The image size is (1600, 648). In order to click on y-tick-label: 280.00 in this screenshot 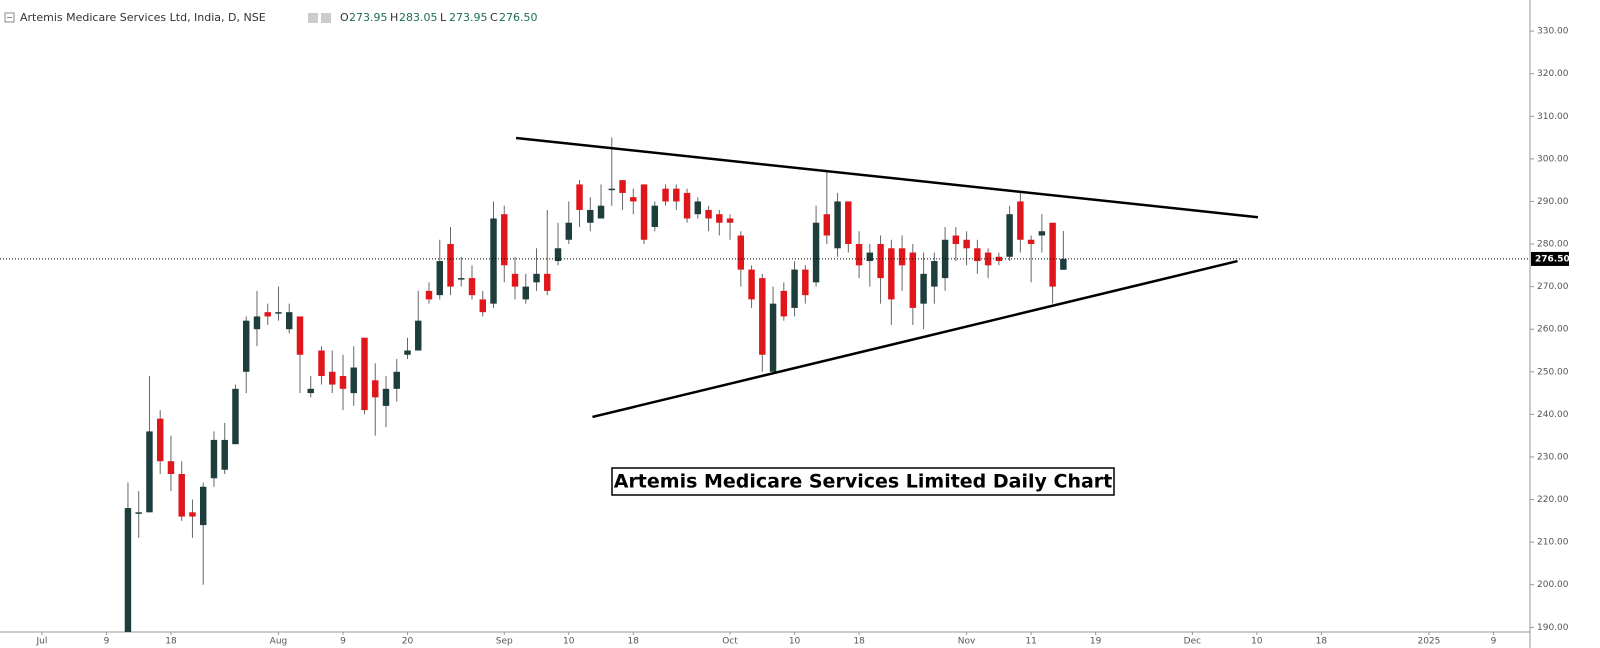, I will do `click(1553, 245)`.